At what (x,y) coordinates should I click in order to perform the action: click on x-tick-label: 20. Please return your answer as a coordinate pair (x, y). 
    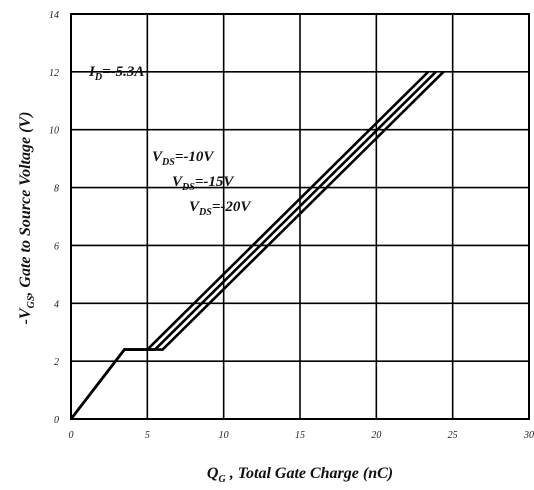
    Looking at the image, I should click on (376, 435).